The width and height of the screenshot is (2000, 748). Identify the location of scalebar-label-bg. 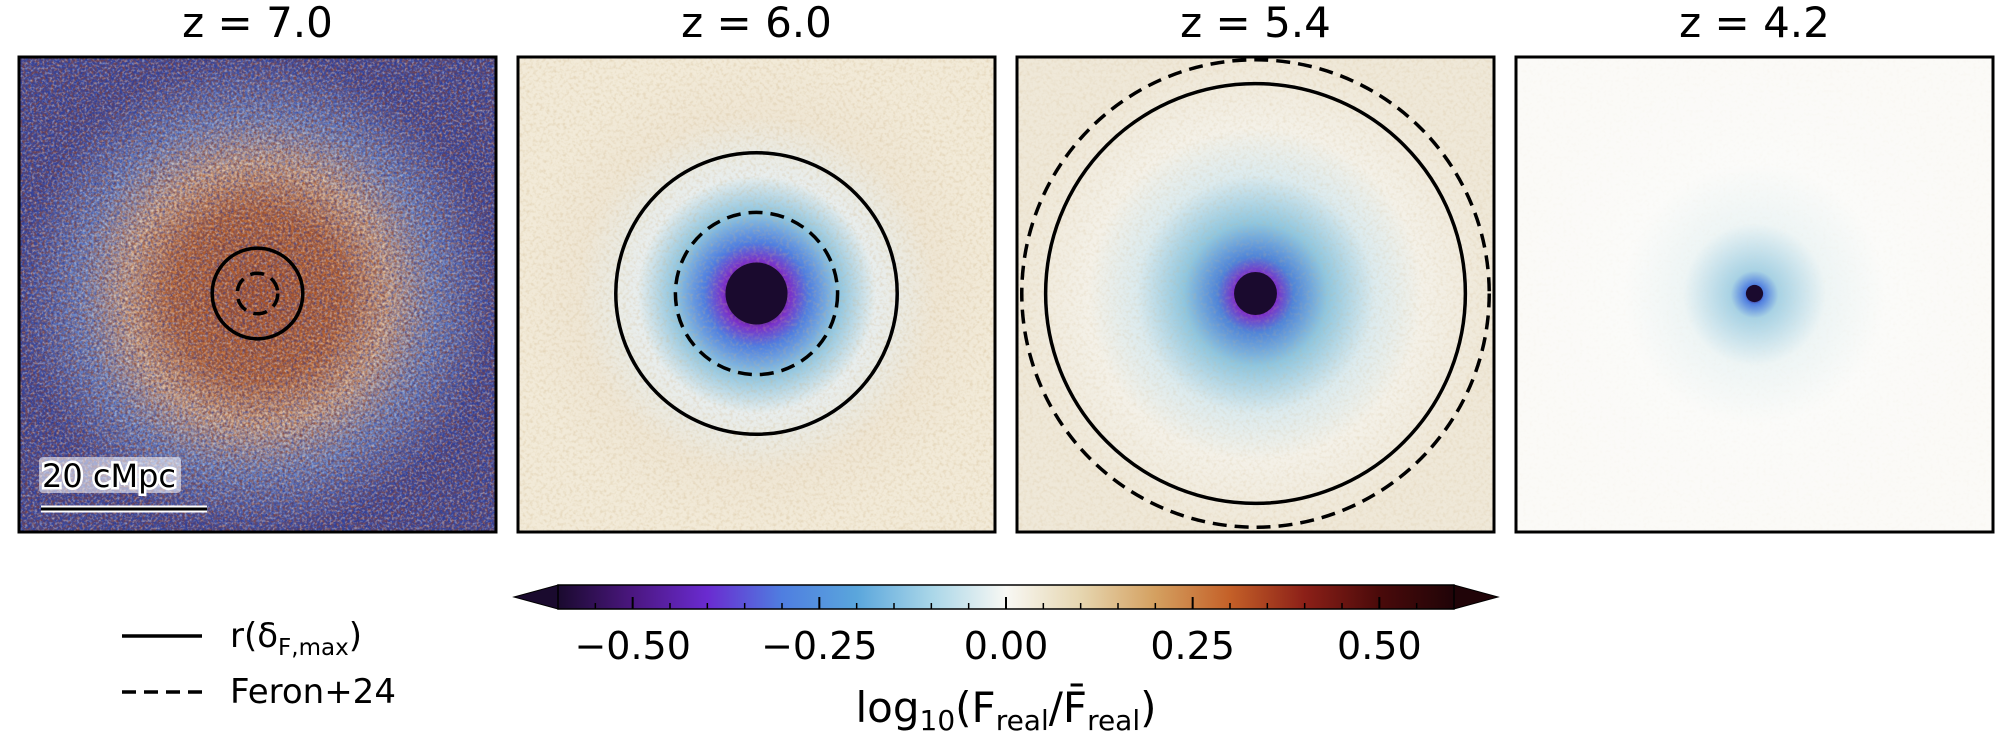
(110, 475).